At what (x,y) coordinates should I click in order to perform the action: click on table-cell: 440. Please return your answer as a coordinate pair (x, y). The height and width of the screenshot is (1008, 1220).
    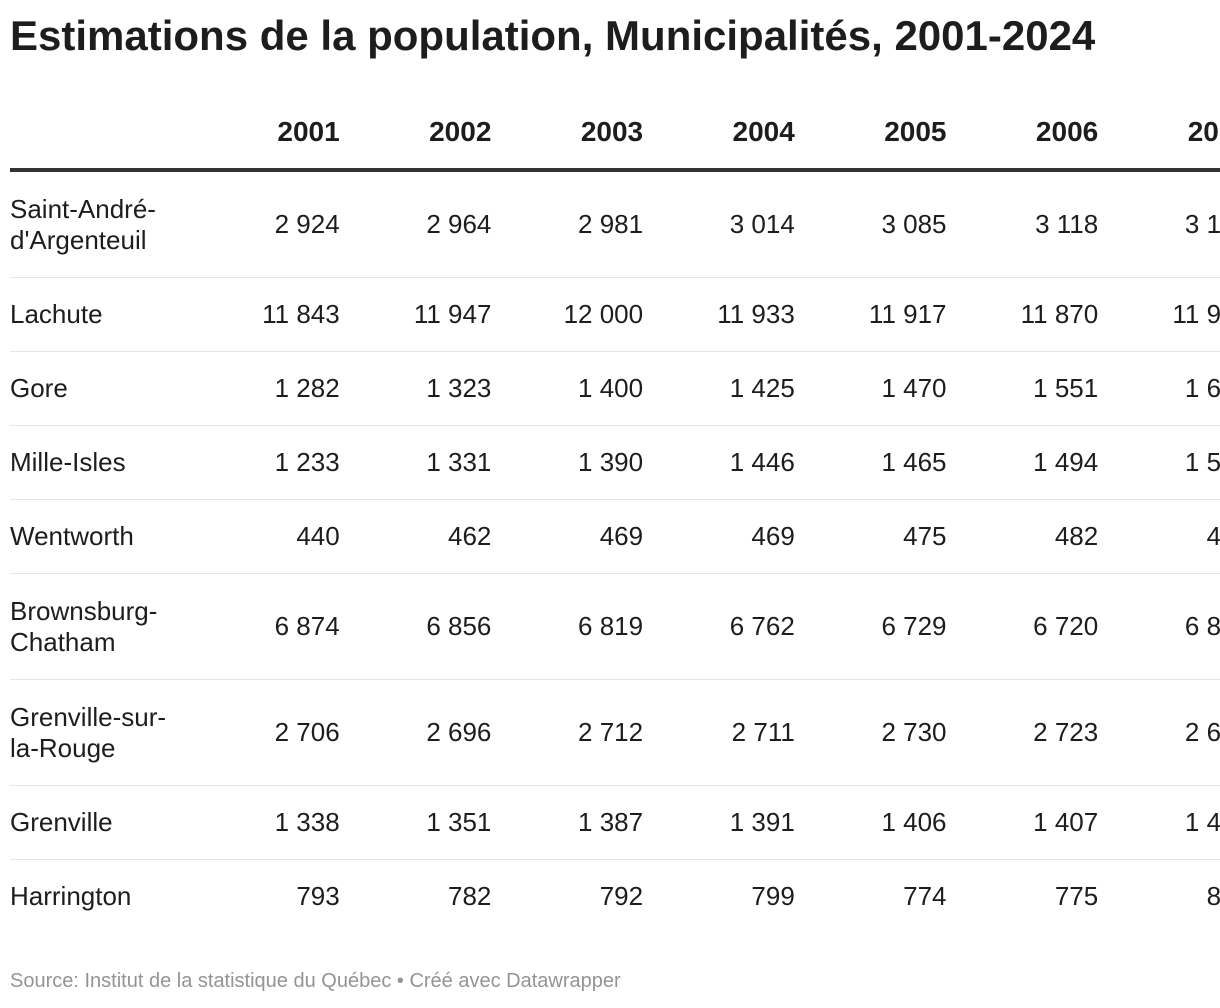
    Looking at the image, I should click on (264, 536).